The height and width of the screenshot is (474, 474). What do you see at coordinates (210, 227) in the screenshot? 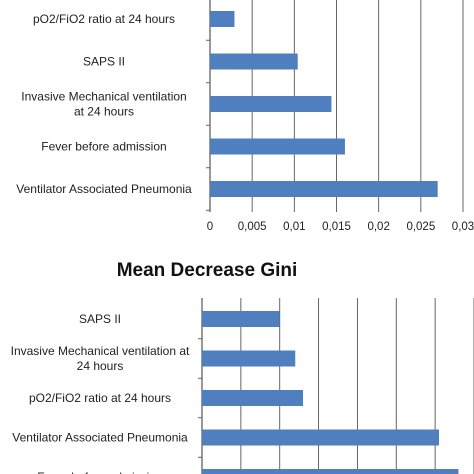
I see `x-tick-label: 0` at bounding box center [210, 227].